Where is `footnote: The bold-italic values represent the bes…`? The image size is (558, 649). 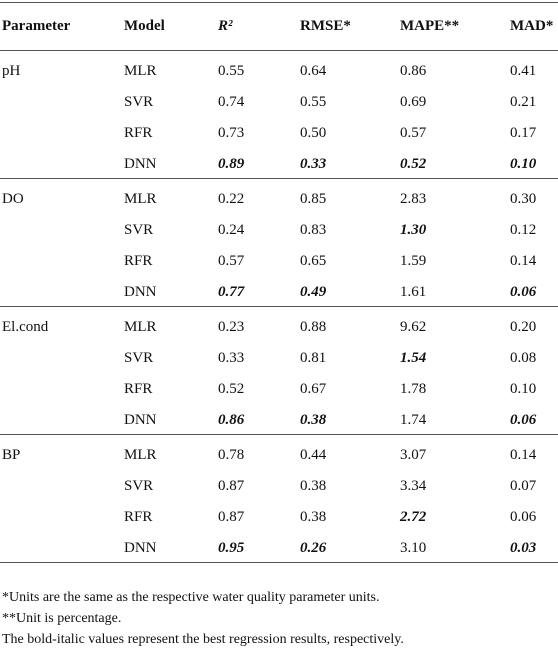 footnote: The bold-italic values represent the bes… is located at coordinates (203, 639).